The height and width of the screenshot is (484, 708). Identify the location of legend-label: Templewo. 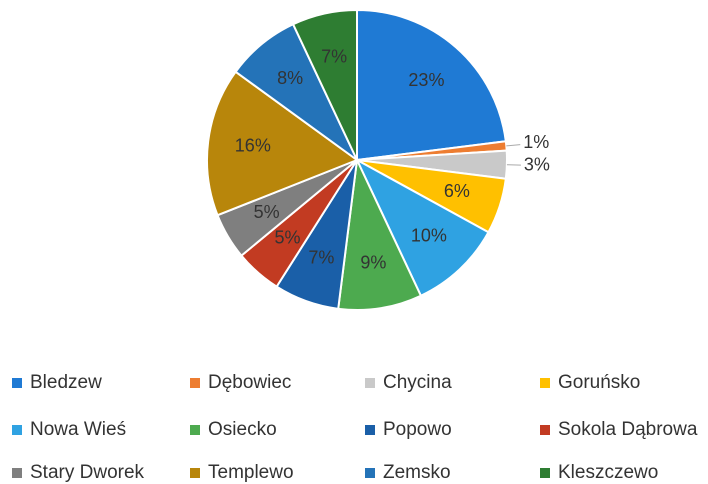
(251, 472).